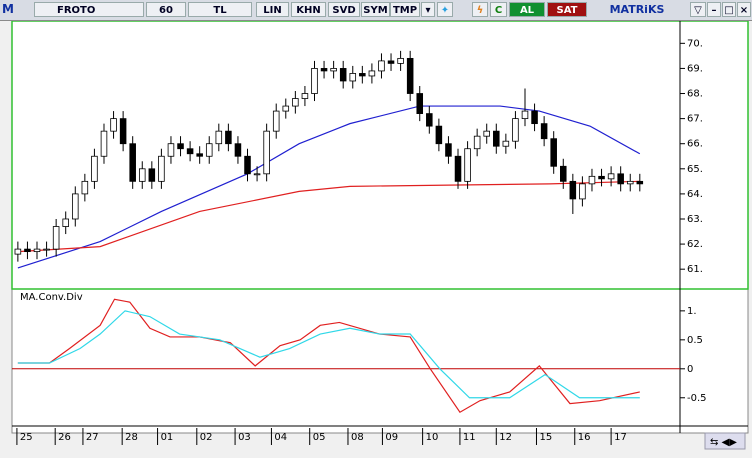  What do you see at coordinates (697, 398) in the screenshot?
I see `y-tick-label: -0.5` at bounding box center [697, 398].